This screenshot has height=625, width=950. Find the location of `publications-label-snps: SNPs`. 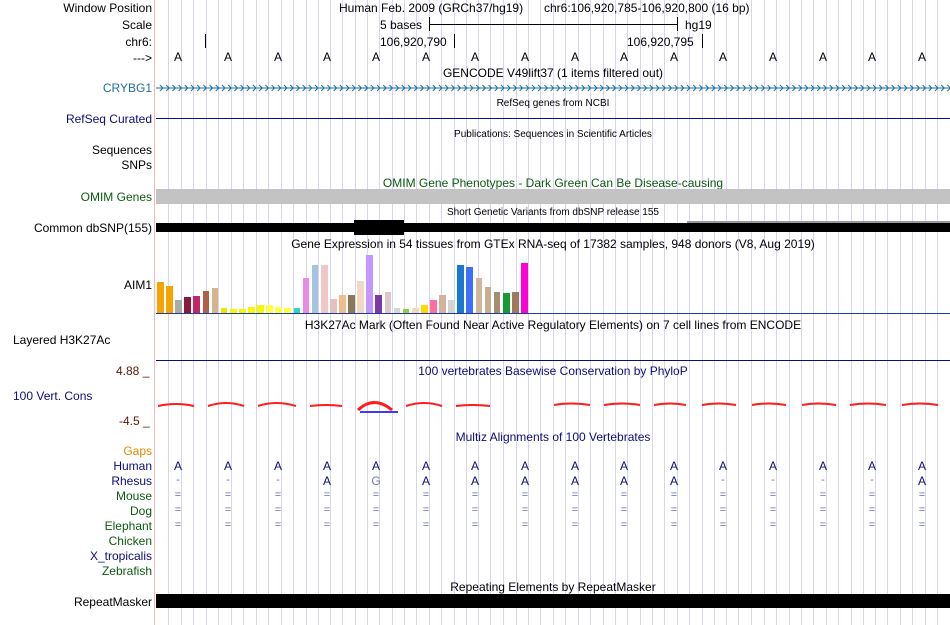

publications-label-snps: SNPs is located at coordinates (136, 165).